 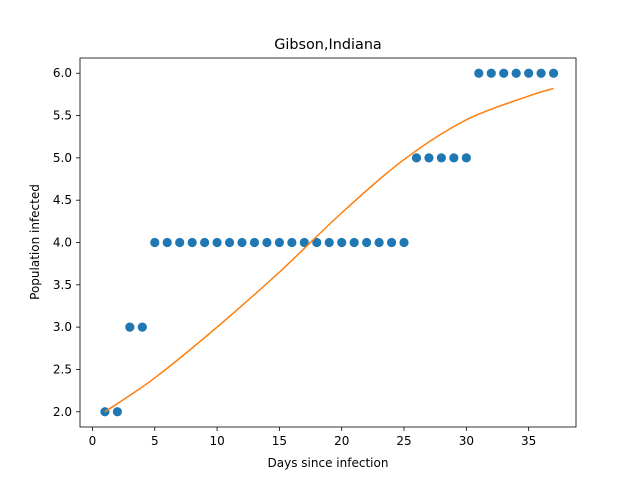 What do you see at coordinates (62, 158) in the screenshot?
I see `y-tick-label: 5.0` at bounding box center [62, 158].